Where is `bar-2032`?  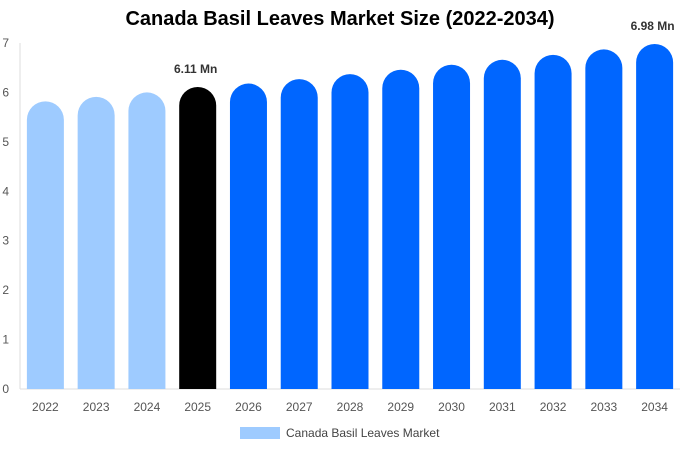 bar-2032 is located at coordinates (553, 221).